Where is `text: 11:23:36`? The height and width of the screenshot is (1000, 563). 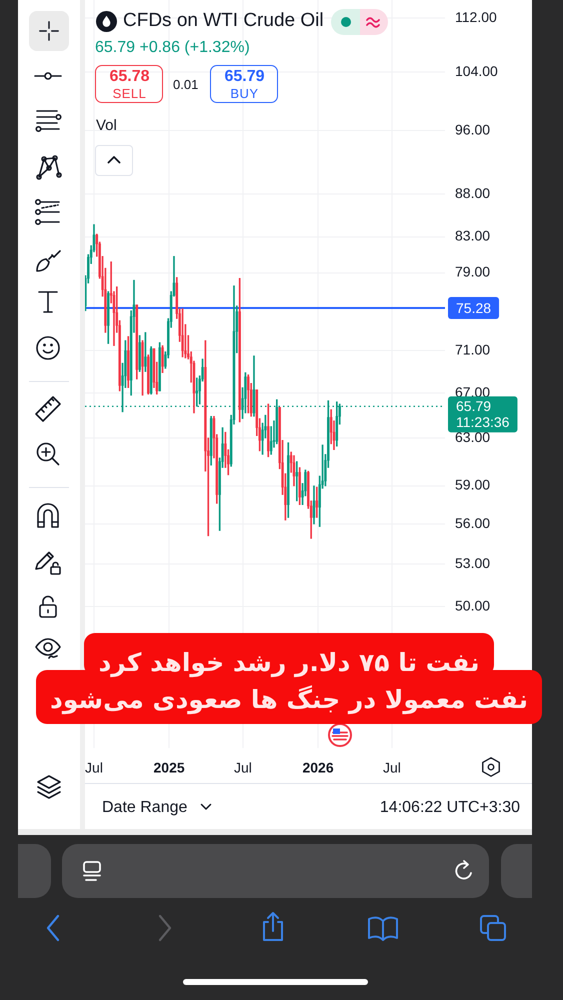 text: 11:23:36 is located at coordinates (483, 422).